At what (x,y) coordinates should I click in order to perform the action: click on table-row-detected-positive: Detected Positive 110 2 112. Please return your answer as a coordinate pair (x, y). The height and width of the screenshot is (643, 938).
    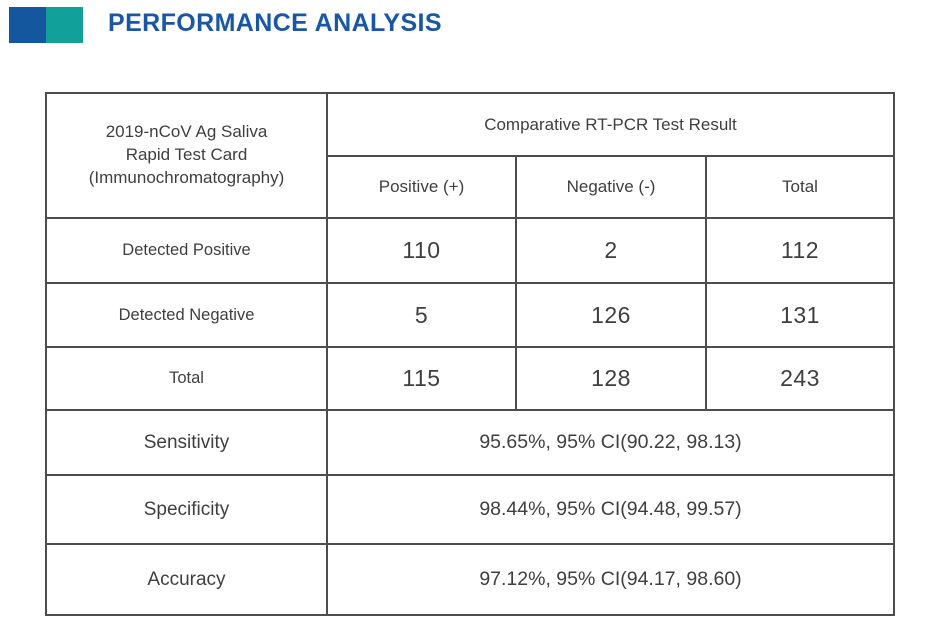
    Looking at the image, I should click on (470, 250).